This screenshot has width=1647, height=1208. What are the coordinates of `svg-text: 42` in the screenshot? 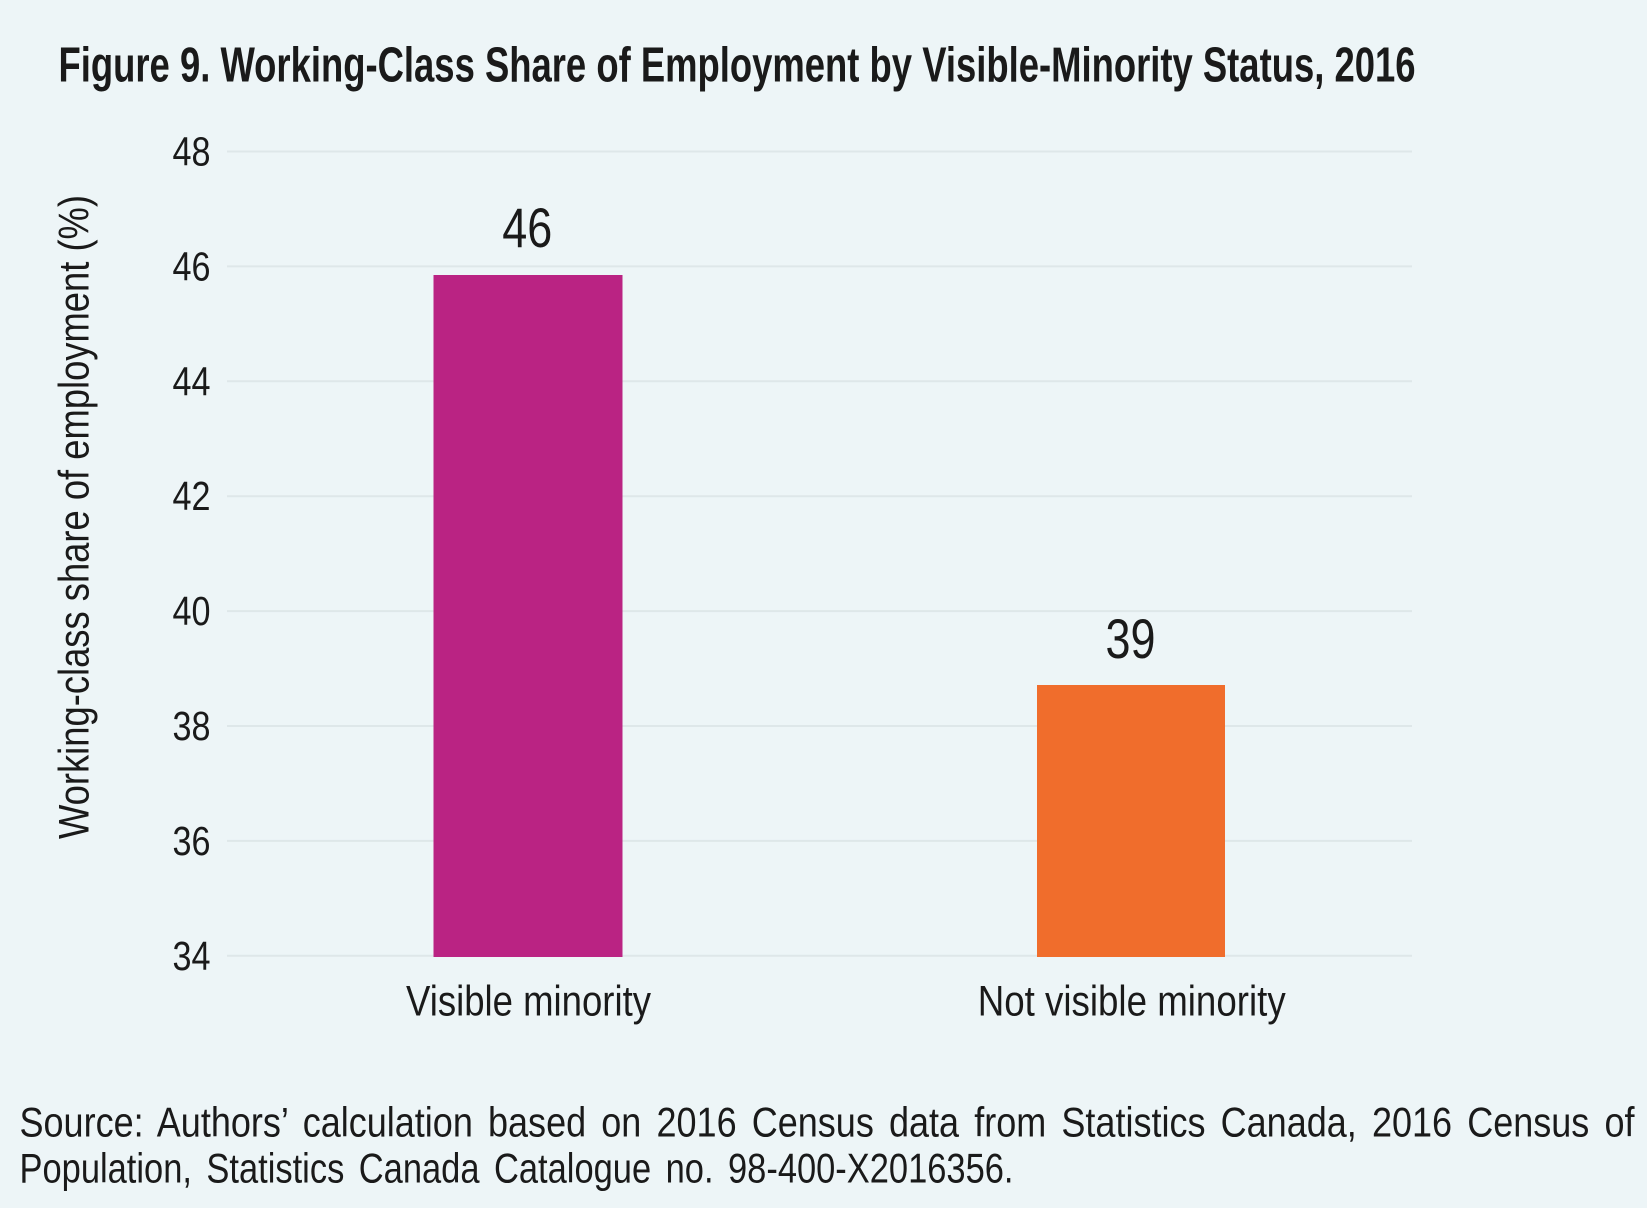 It's located at (192, 496).